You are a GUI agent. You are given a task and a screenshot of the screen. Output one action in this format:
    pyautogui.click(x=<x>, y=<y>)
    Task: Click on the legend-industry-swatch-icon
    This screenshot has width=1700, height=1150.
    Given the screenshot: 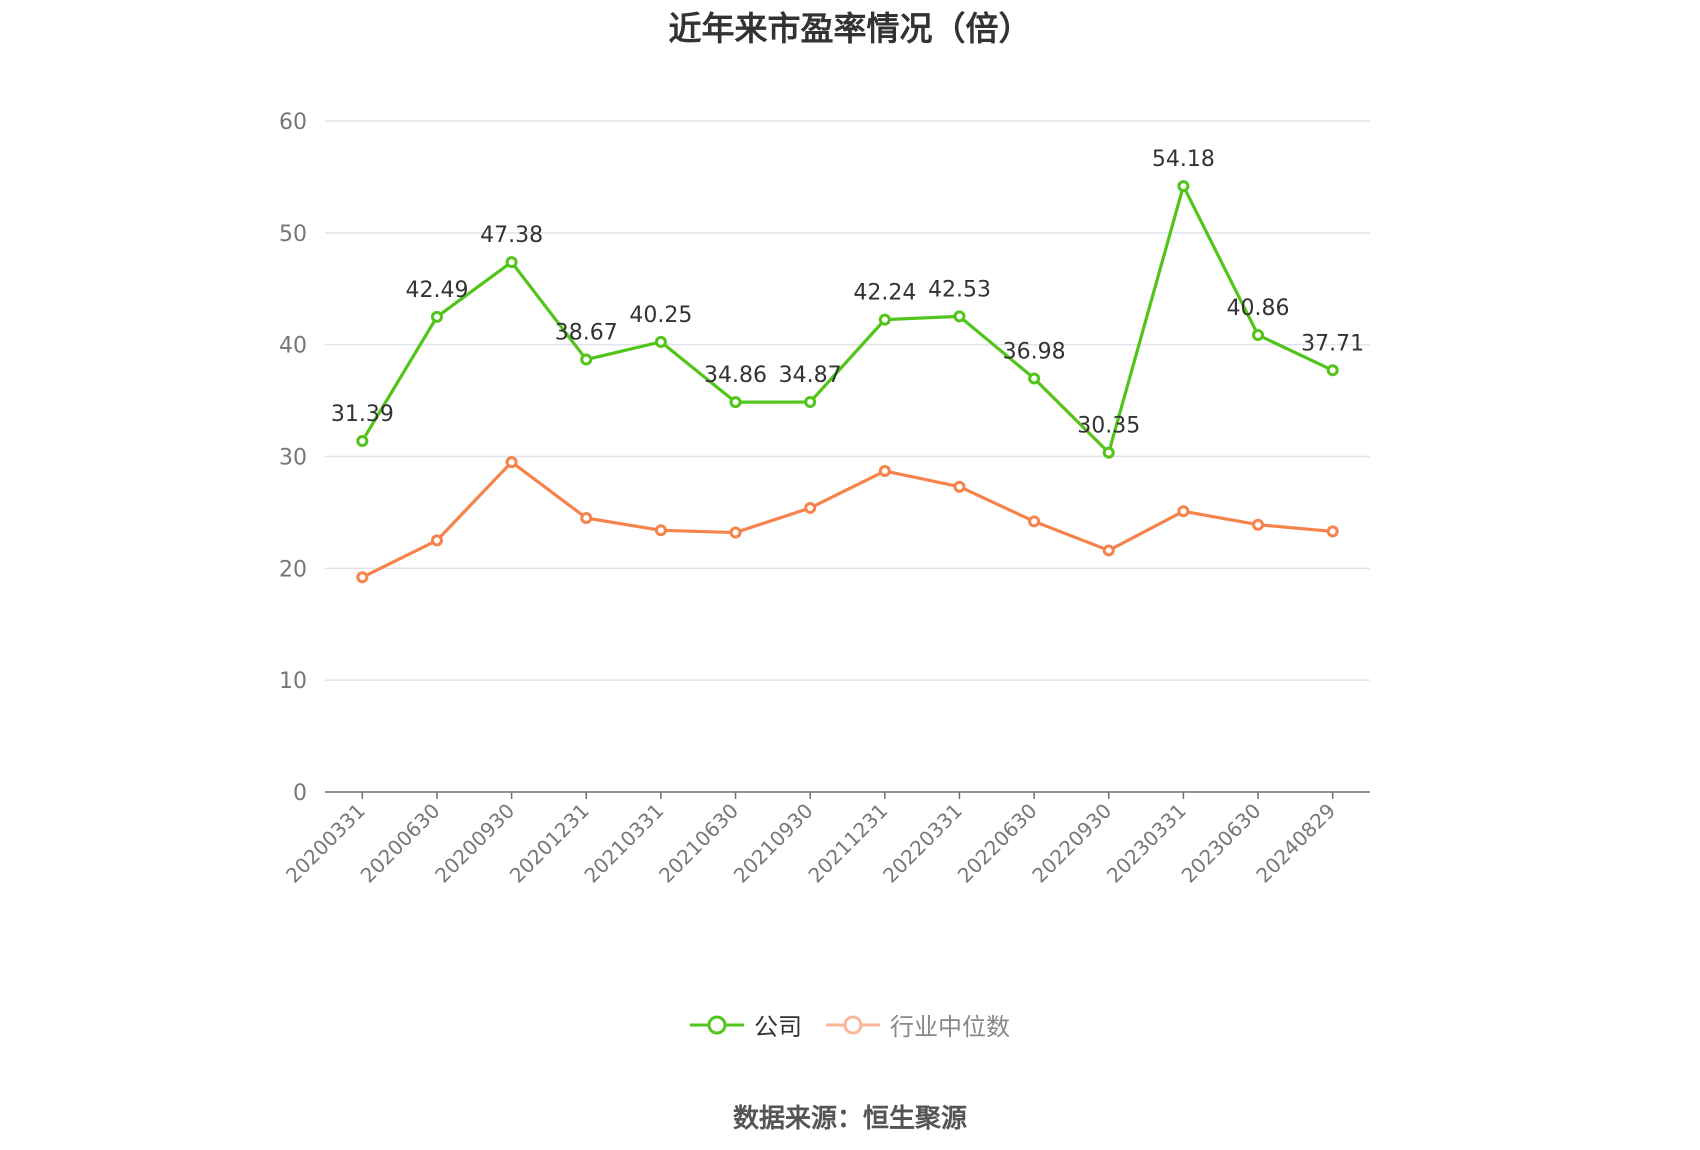 What is the action you would take?
    pyautogui.click(x=853, y=1024)
    